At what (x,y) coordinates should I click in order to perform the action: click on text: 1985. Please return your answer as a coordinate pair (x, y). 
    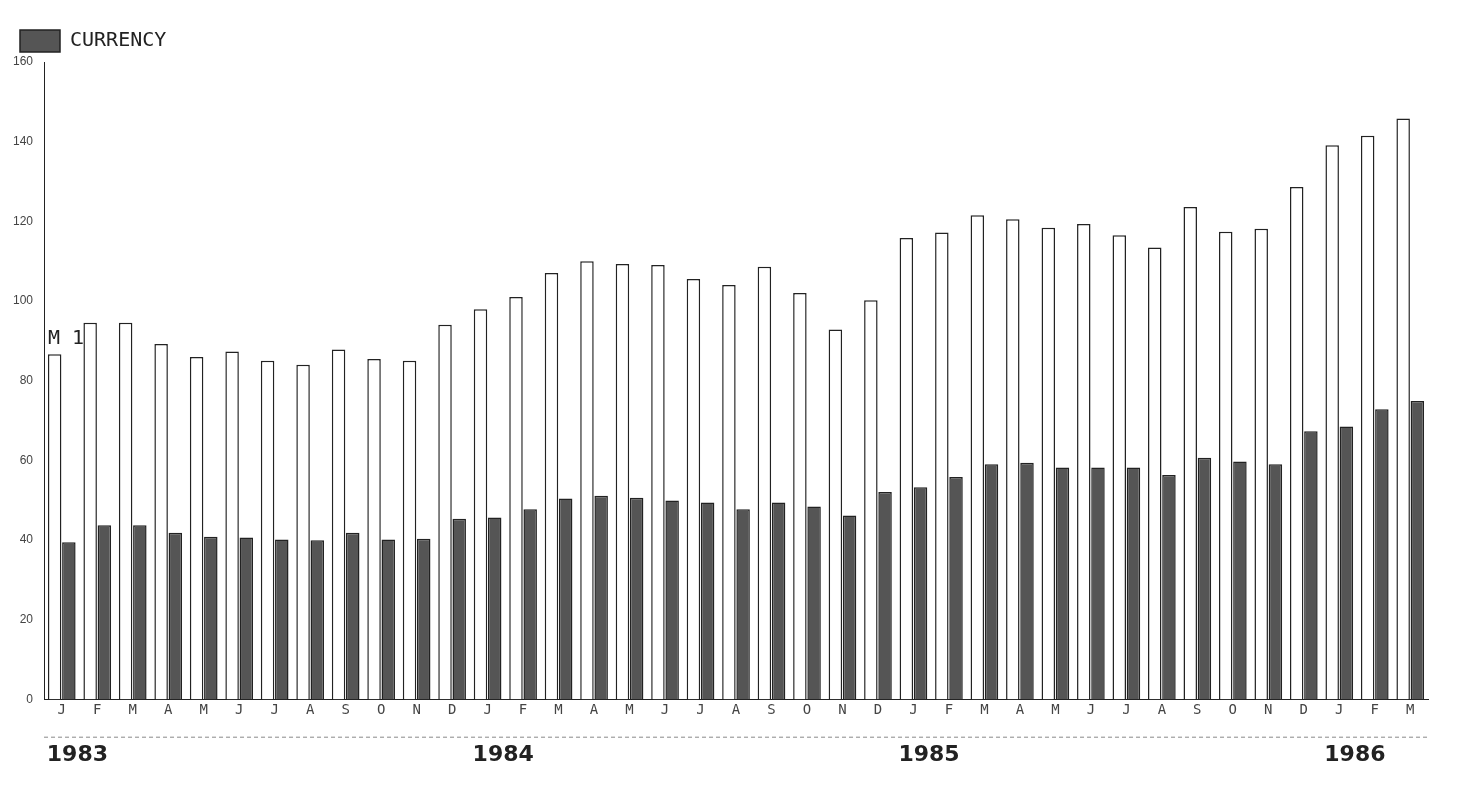
    Looking at the image, I should click on (929, 753).